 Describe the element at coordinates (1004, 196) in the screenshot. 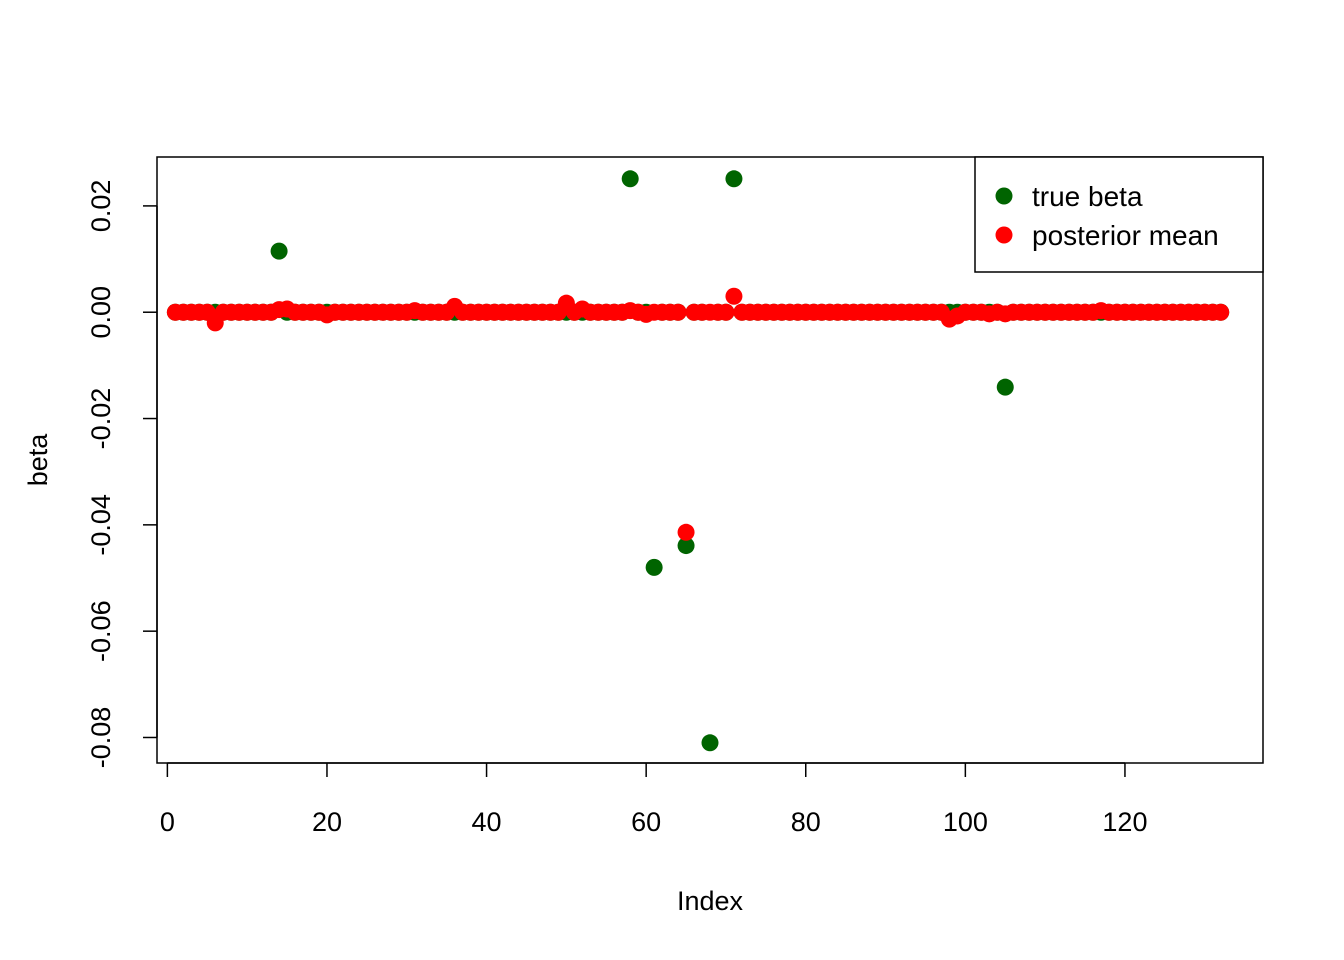

I see `legend-marker-true-beta` at that location.